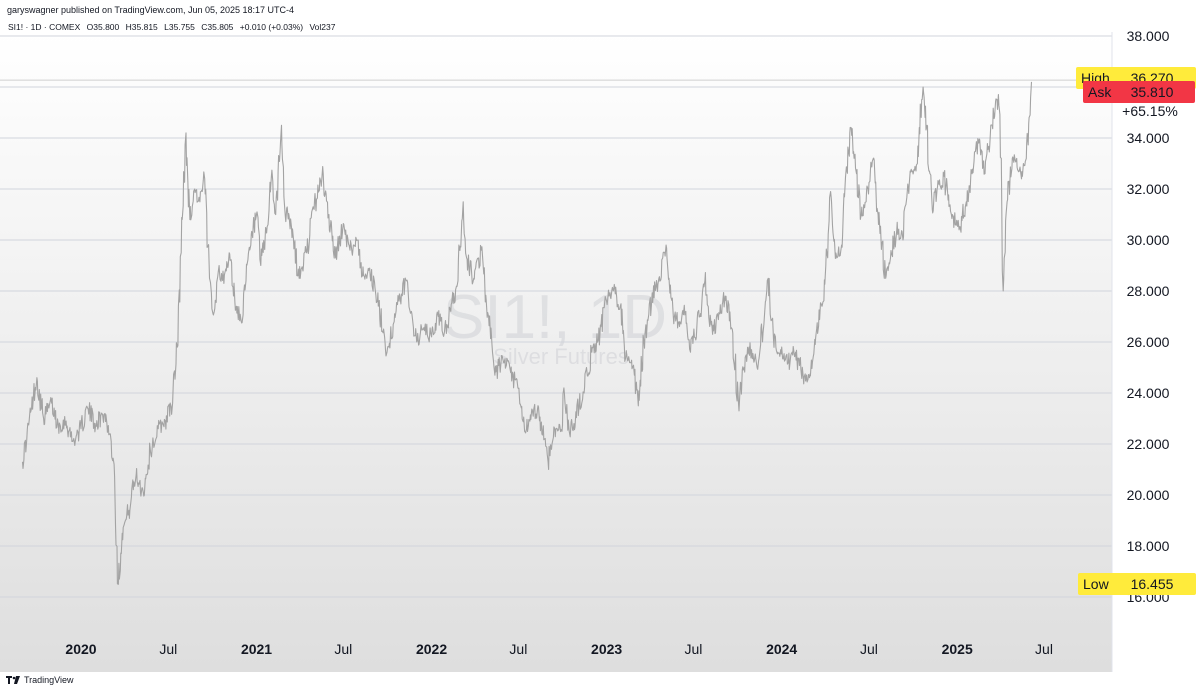 This screenshot has height=690, width=1200. I want to click on y-tick-label: 32.000, so click(1148, 189).